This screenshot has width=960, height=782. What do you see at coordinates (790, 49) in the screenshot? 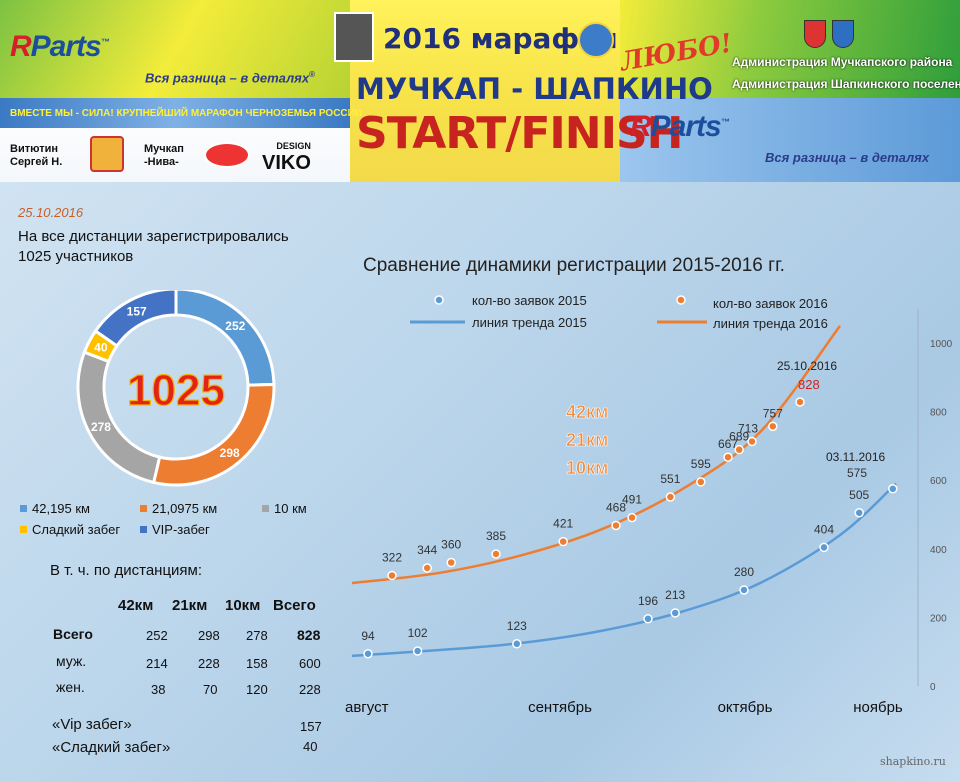
I see `banner-right-top` at bounding box center [790, 49].